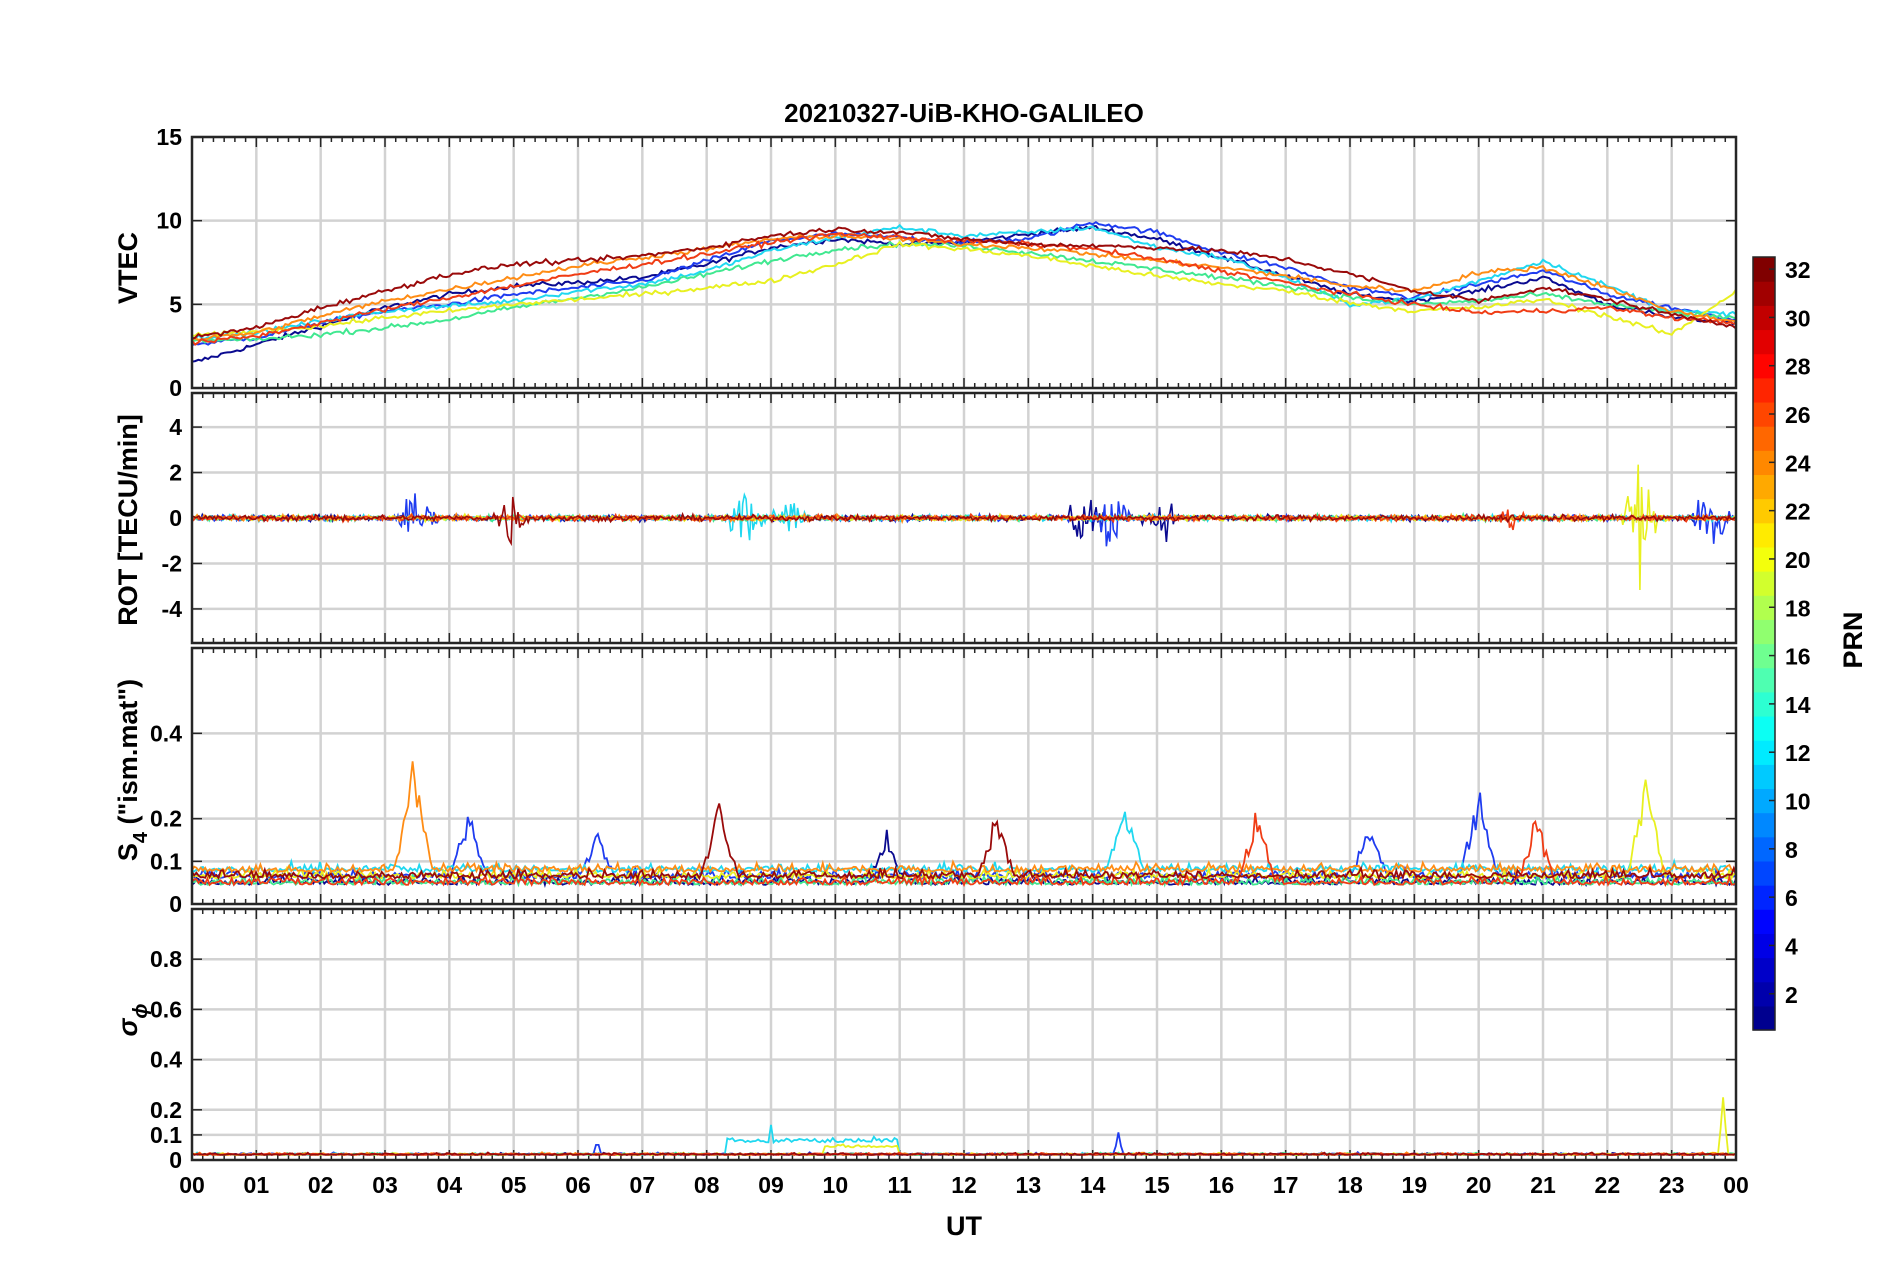  Describe the element at coordinates (1029, 1185) in the screenshot. I see `x-tick-label: 13` at that location.